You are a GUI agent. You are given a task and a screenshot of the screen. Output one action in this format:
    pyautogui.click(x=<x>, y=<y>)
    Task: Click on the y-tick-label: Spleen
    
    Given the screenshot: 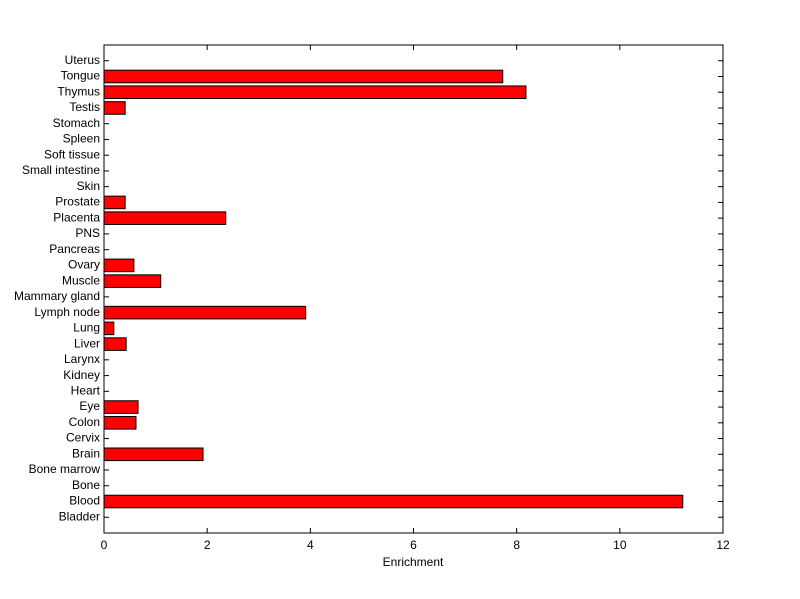 What is the action you would take?
    pyautogui.click(x=81, y=139)
    